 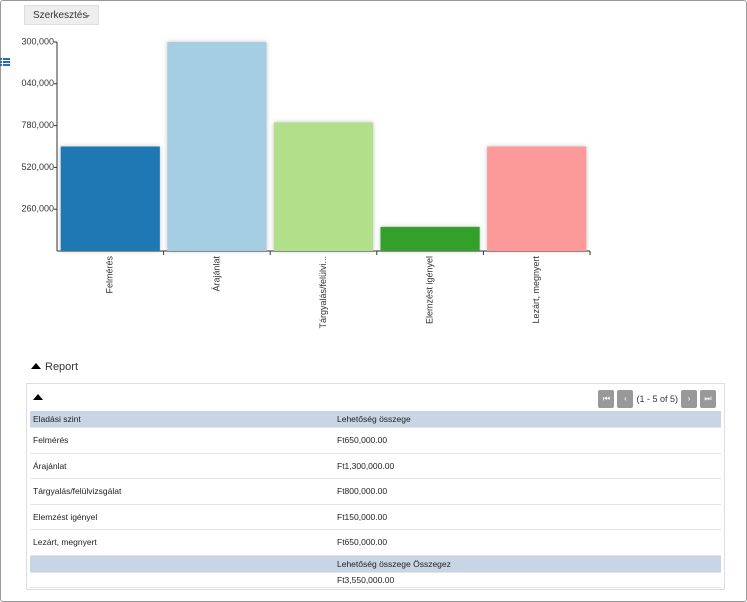 What do you see at coordinates (527, 564) in the screenshot?
I see `summary-label: Lehetőség összege Összegez` at bounding box center [527, 564].